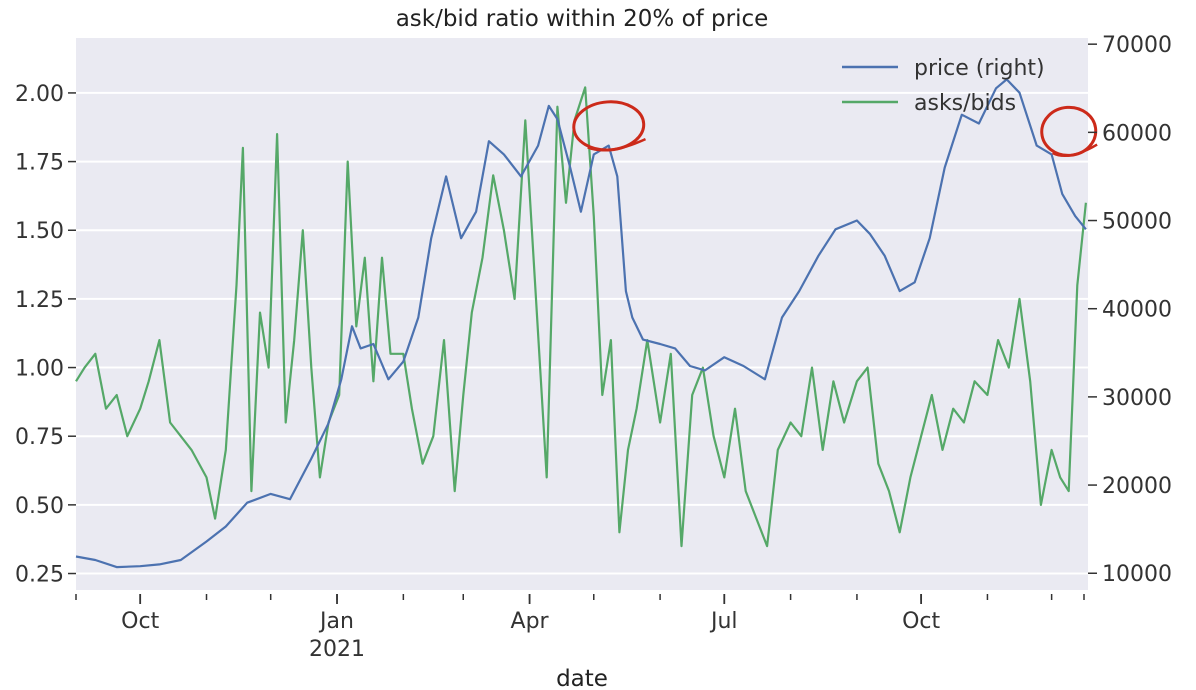  I want to click on right-axis: 10000 20000 30000 40000 50000 60000 70000, so click(1130, 310).